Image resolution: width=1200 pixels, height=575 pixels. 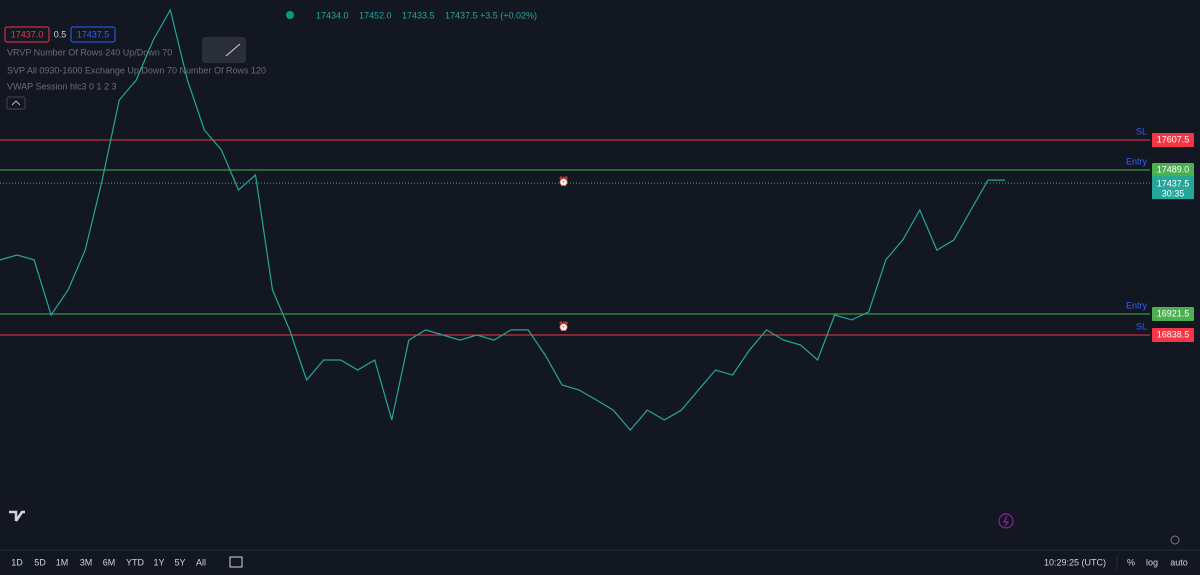 What do you see at coordinates (60, 34) in the screenshot?
I see `spread: 0.5` at bounding box center [60, 34].